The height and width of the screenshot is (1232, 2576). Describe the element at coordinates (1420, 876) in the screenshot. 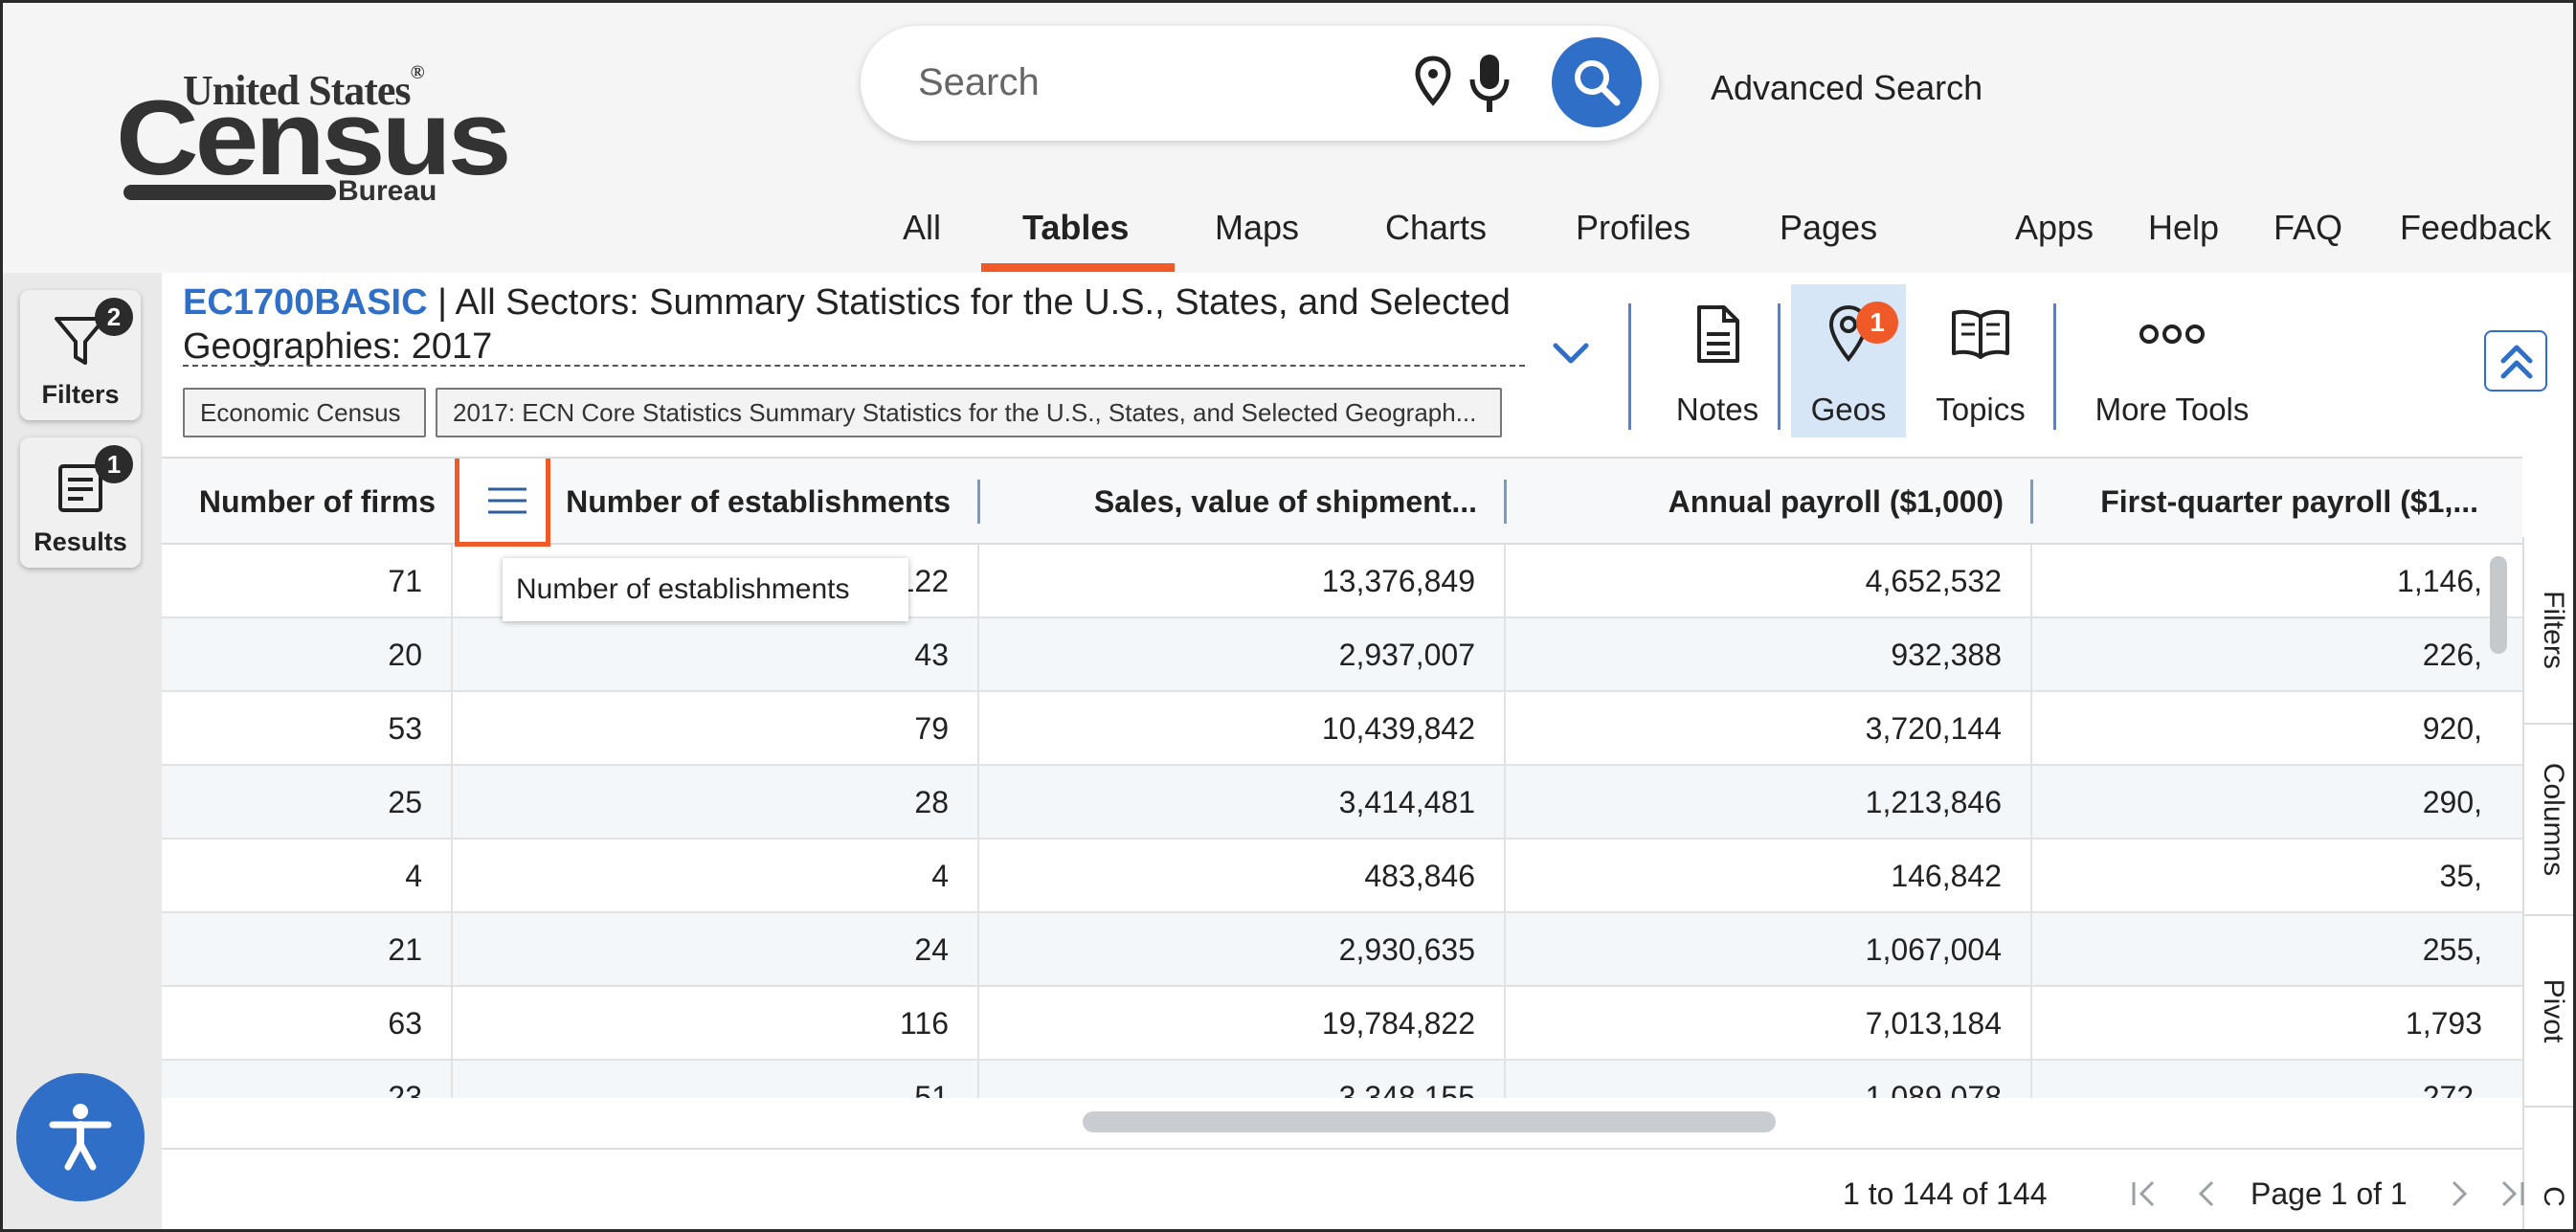

I see `table-cell: 483,846` at that location.